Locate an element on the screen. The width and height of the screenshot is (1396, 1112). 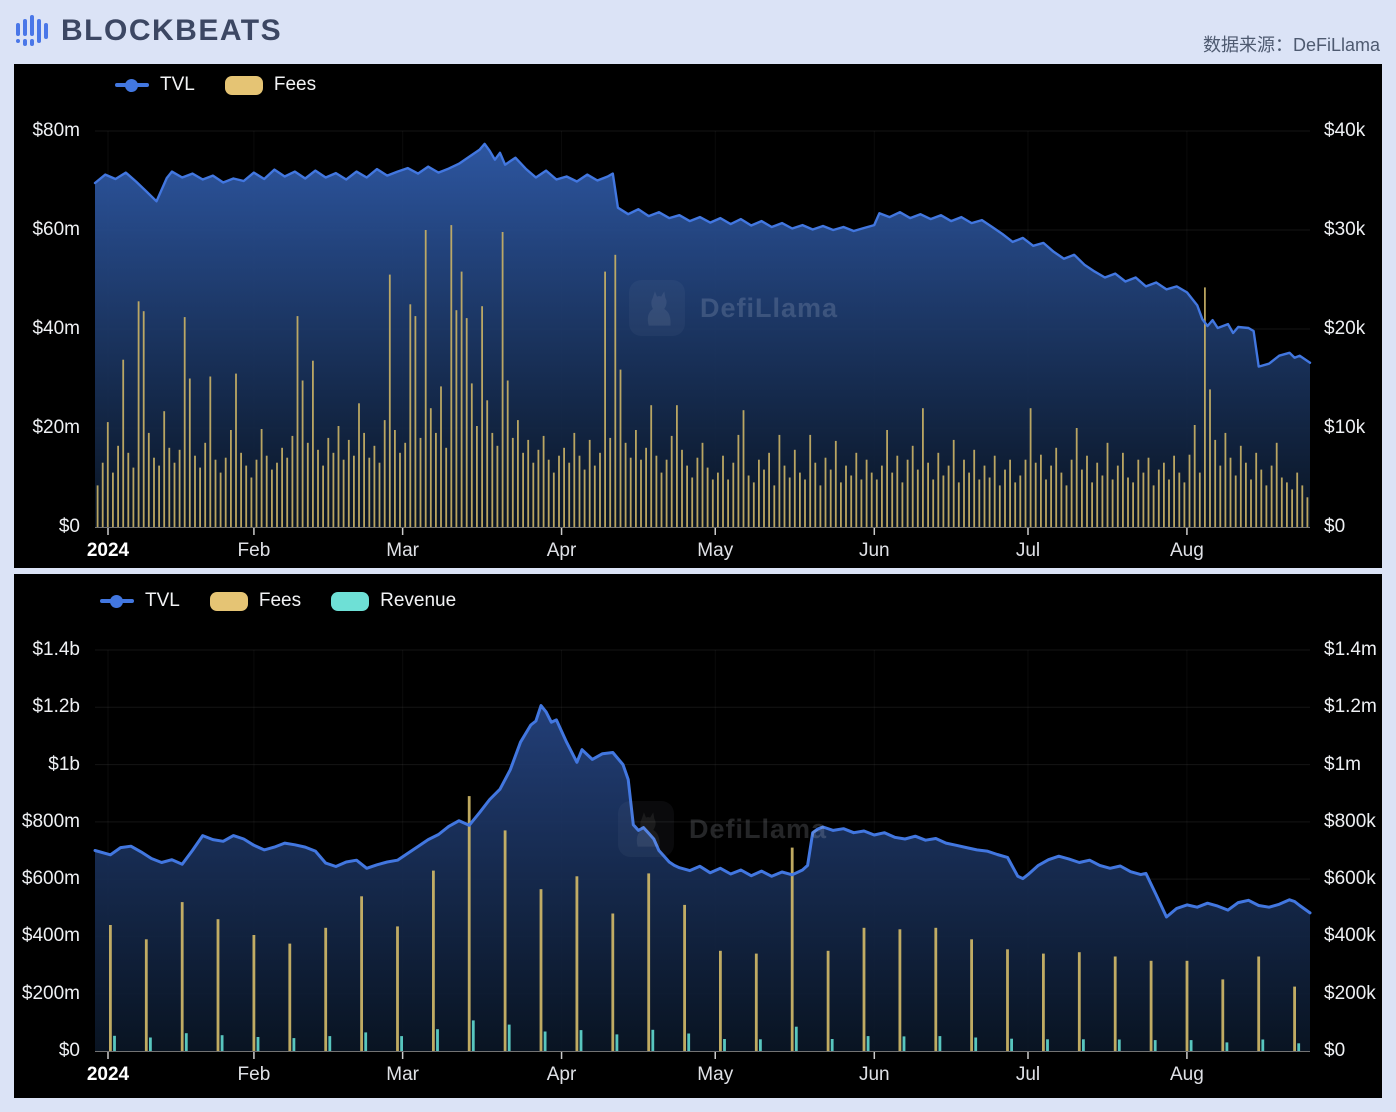
y-axis-label-right: $200k is located at coordinates (1350, 993).